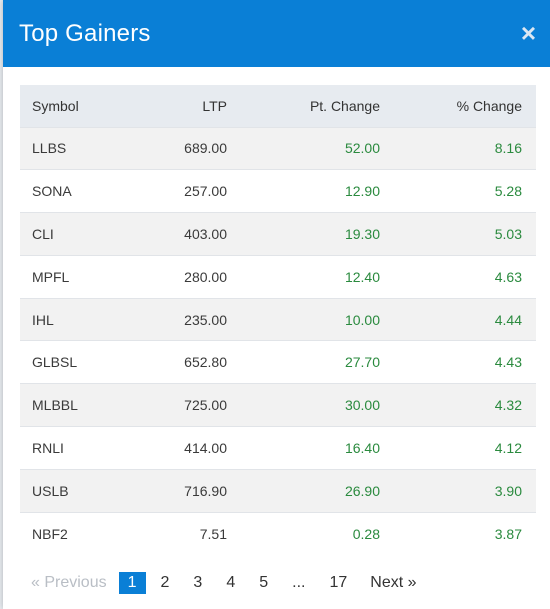 The height and width of the screenshot is (609, 550). What do you see at coordinates (508, 319) in the screenshot?
I see `cell-pct-change: 4.44` at bounding box center [508, 319].